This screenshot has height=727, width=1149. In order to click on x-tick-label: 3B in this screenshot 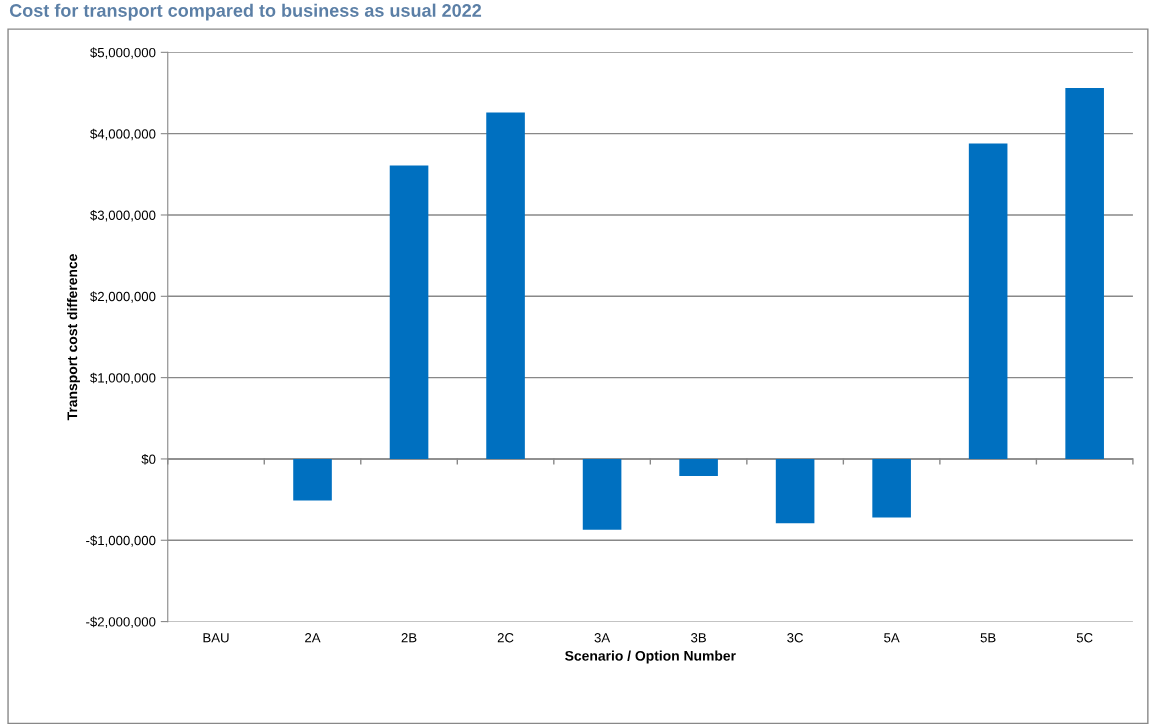, I will do `click(698, 638)`.